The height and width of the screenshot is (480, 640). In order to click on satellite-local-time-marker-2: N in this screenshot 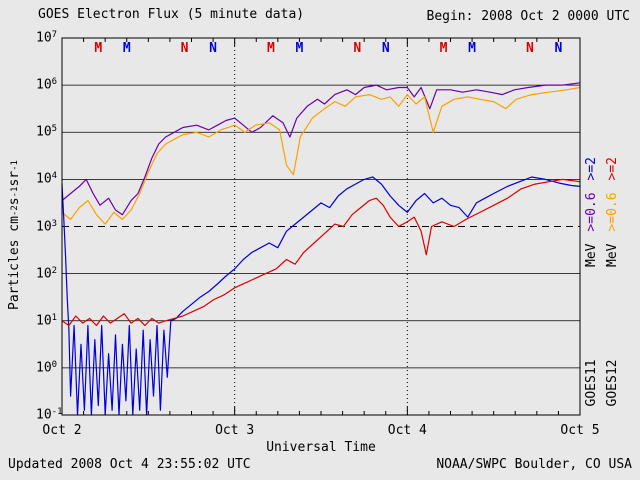, I will do `click(185, 48)`.